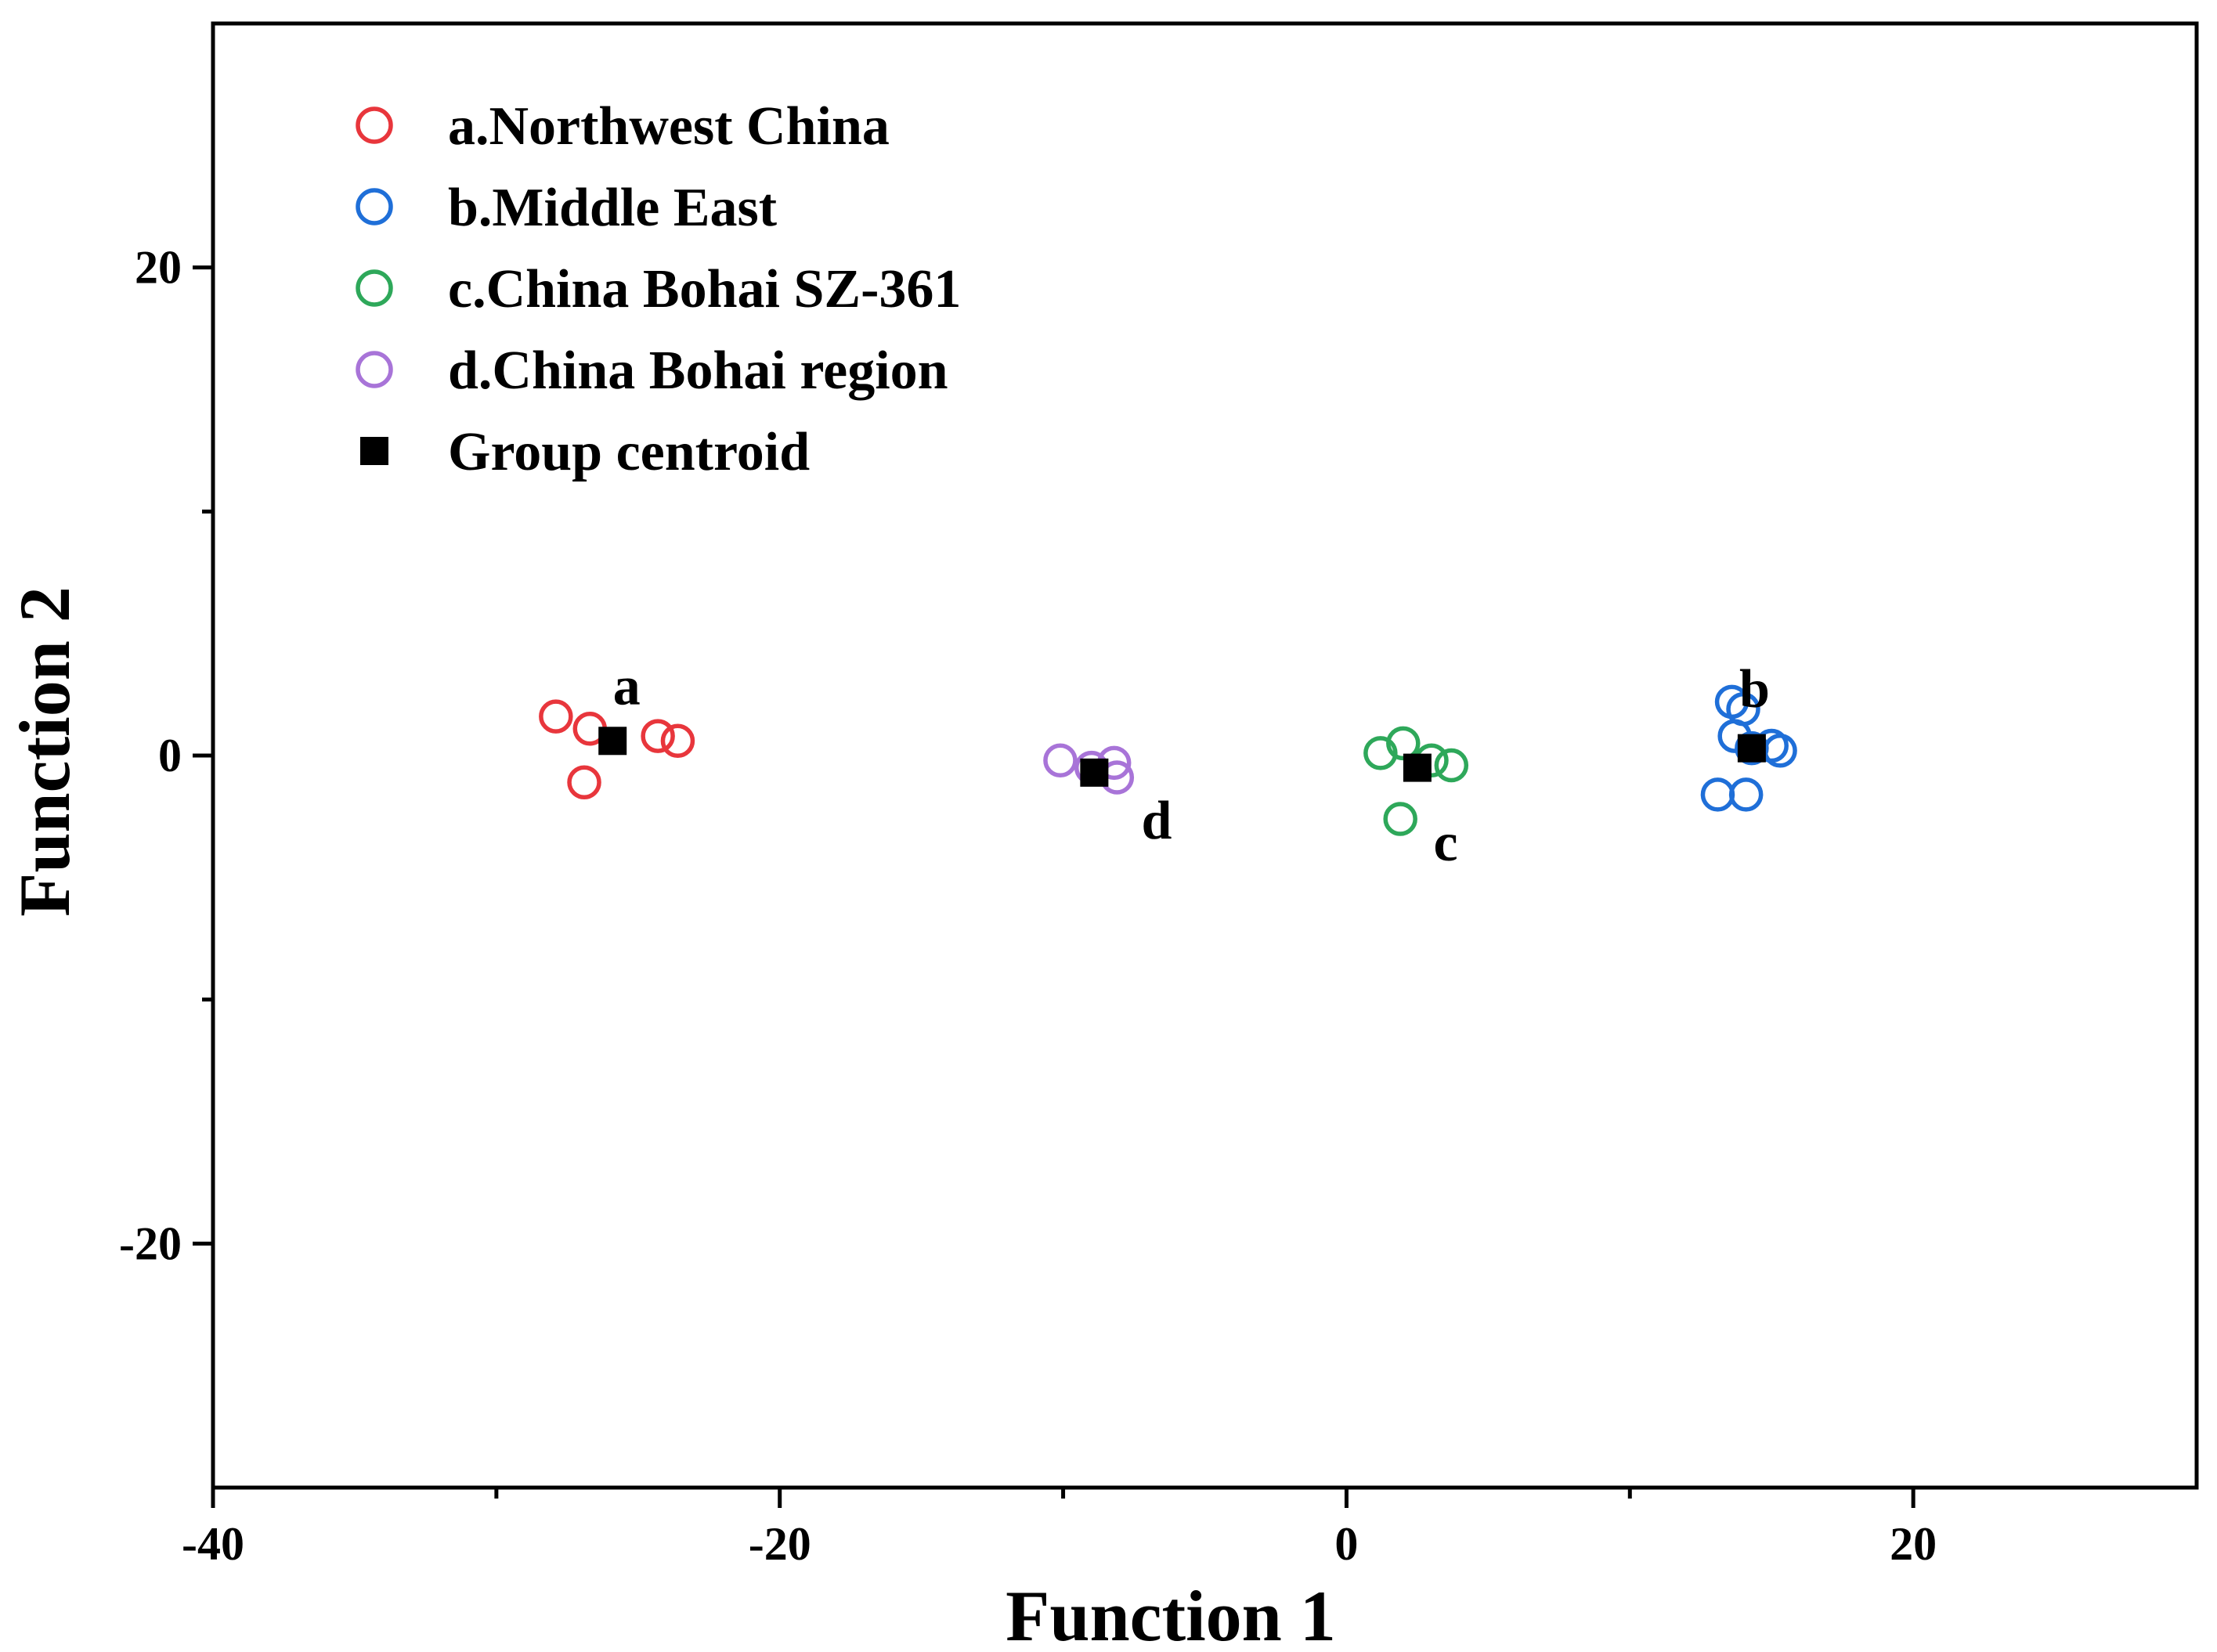 The image size is (2217, 1652). What do you see at coordinates (1446, 843) in the screenshot?
I see `group-label-c: c` at bounding box center [1446, 843].